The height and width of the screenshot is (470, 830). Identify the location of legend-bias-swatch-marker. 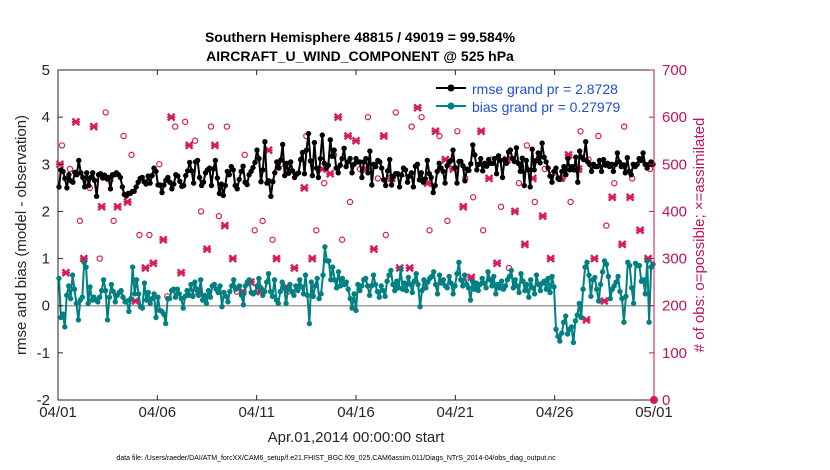
(451, 106).